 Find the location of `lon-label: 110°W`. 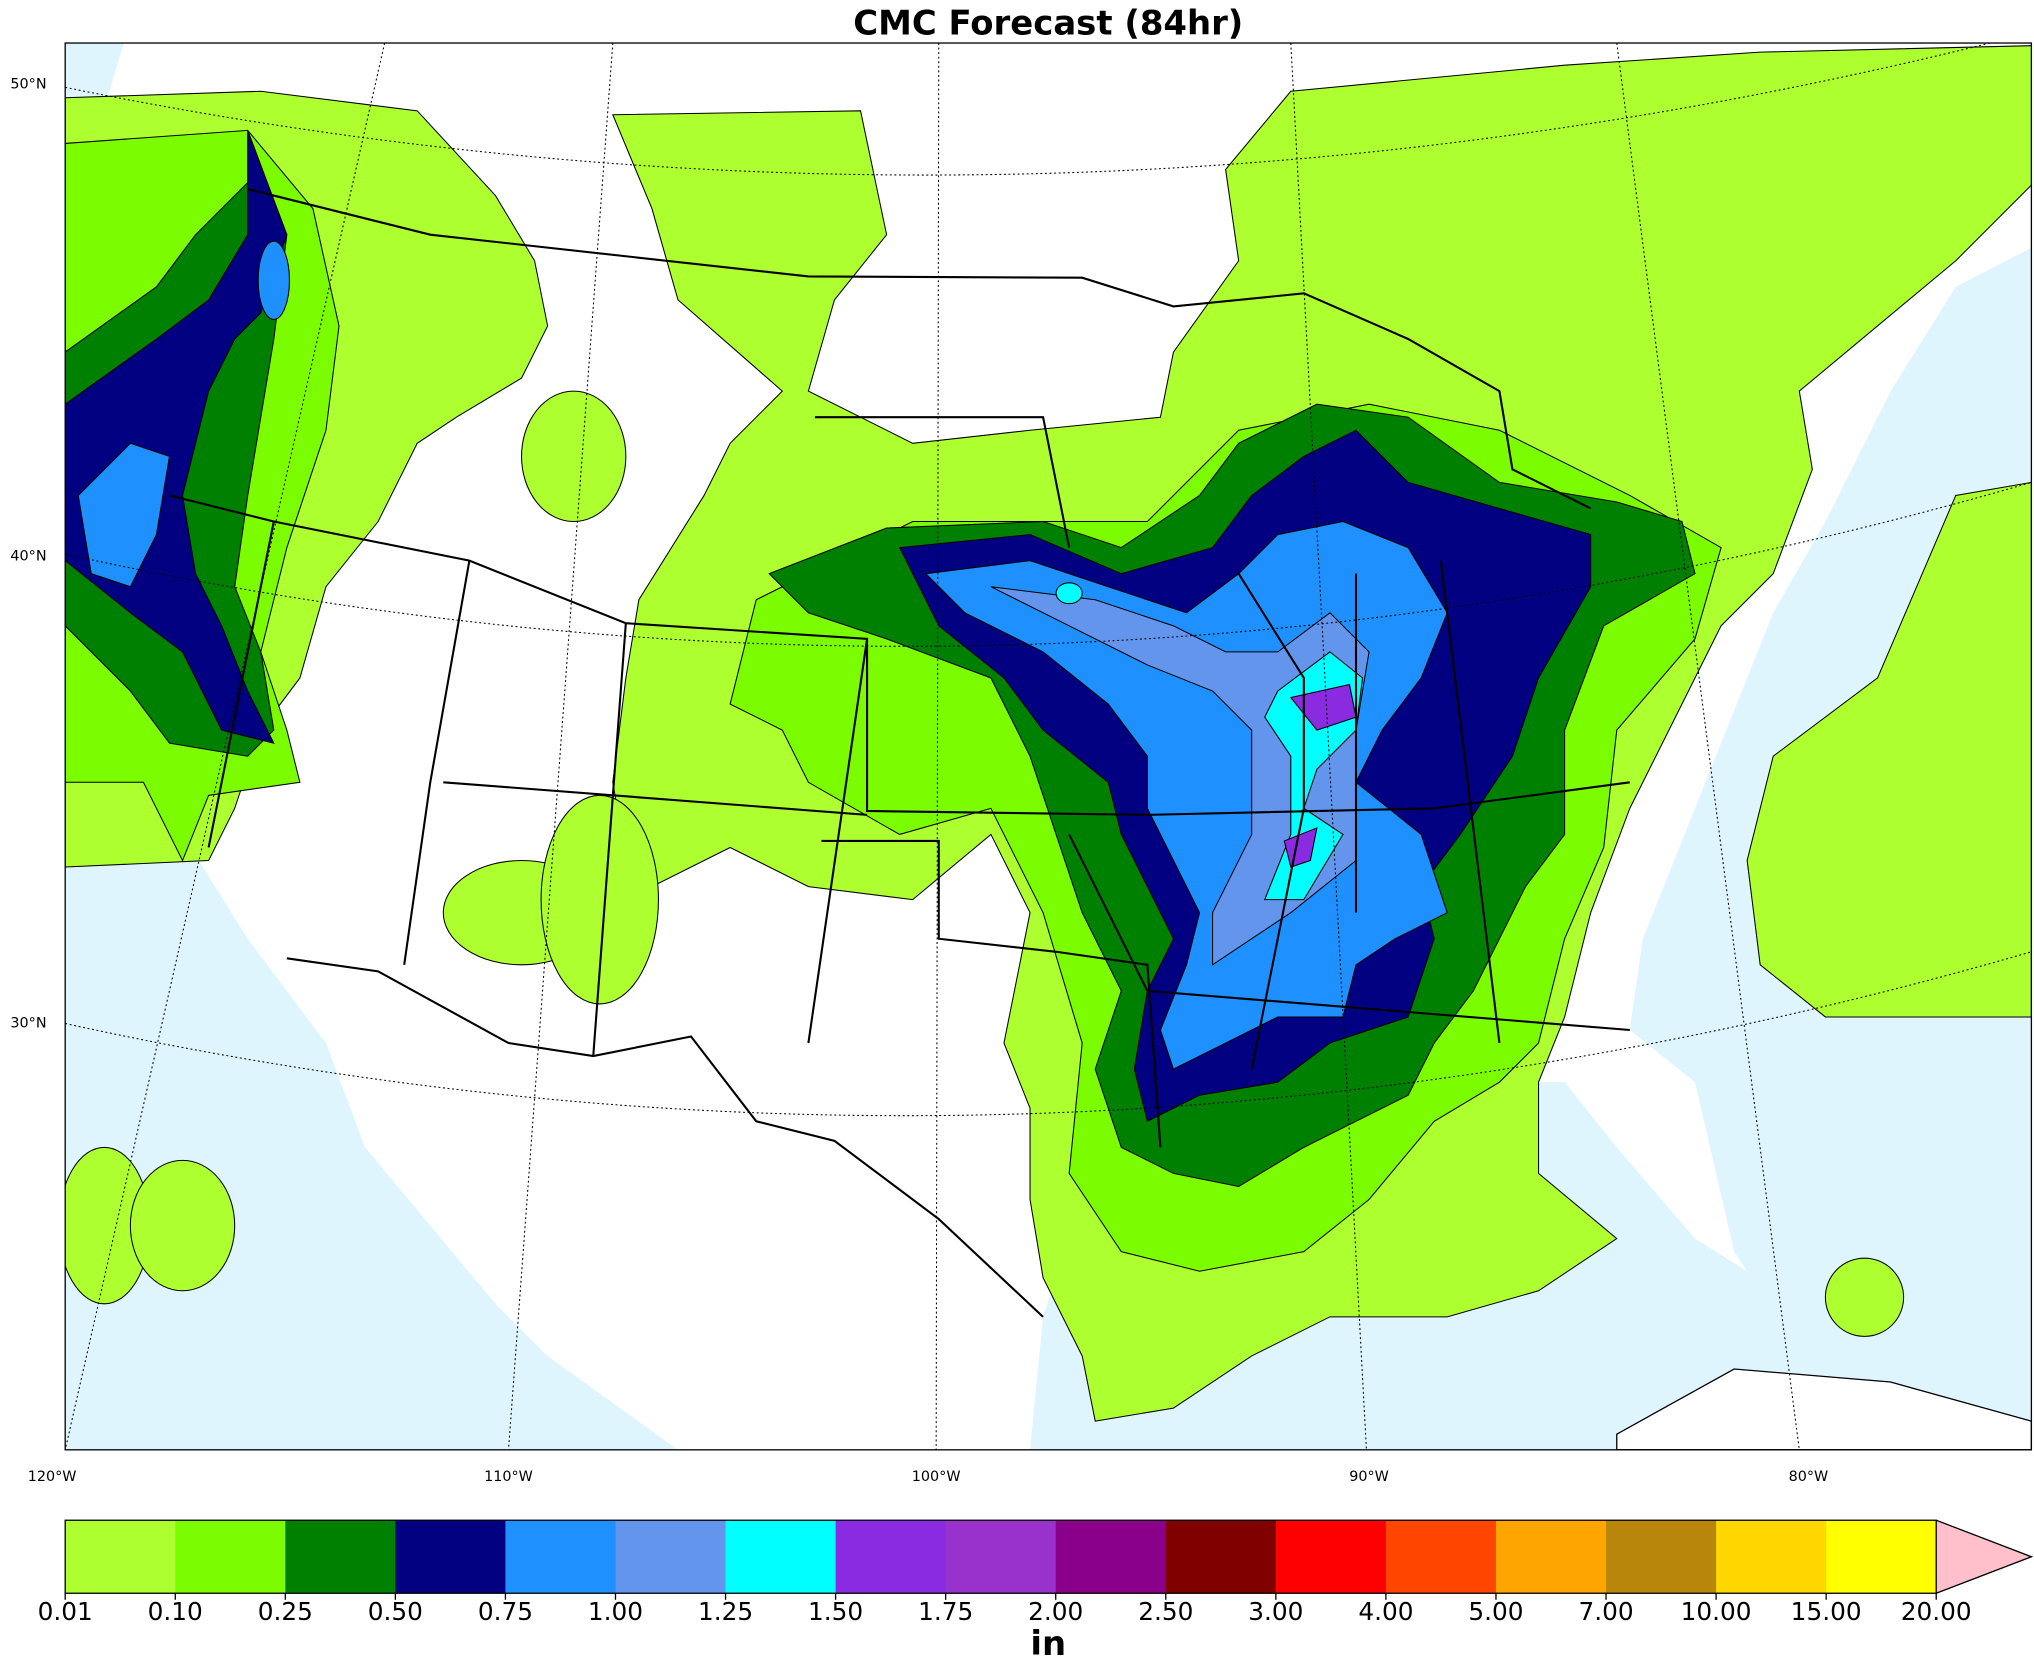

lon-label: 110°W is located at coordinates (508, 1477).